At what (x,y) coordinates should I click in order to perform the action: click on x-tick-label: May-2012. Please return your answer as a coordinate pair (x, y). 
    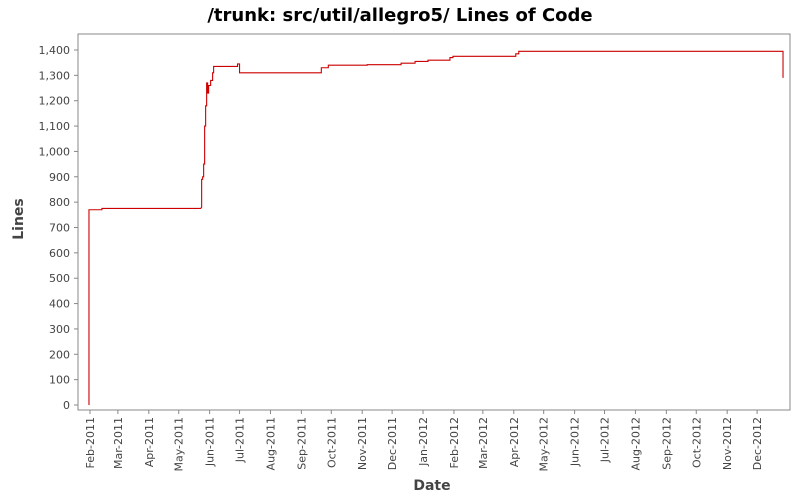
    Looking at the image, I should click on (544, 444).